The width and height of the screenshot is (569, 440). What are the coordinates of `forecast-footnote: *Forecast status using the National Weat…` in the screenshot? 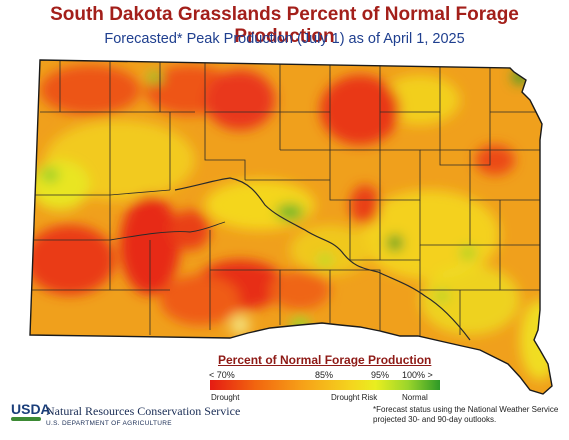 It's located at (466, 414).